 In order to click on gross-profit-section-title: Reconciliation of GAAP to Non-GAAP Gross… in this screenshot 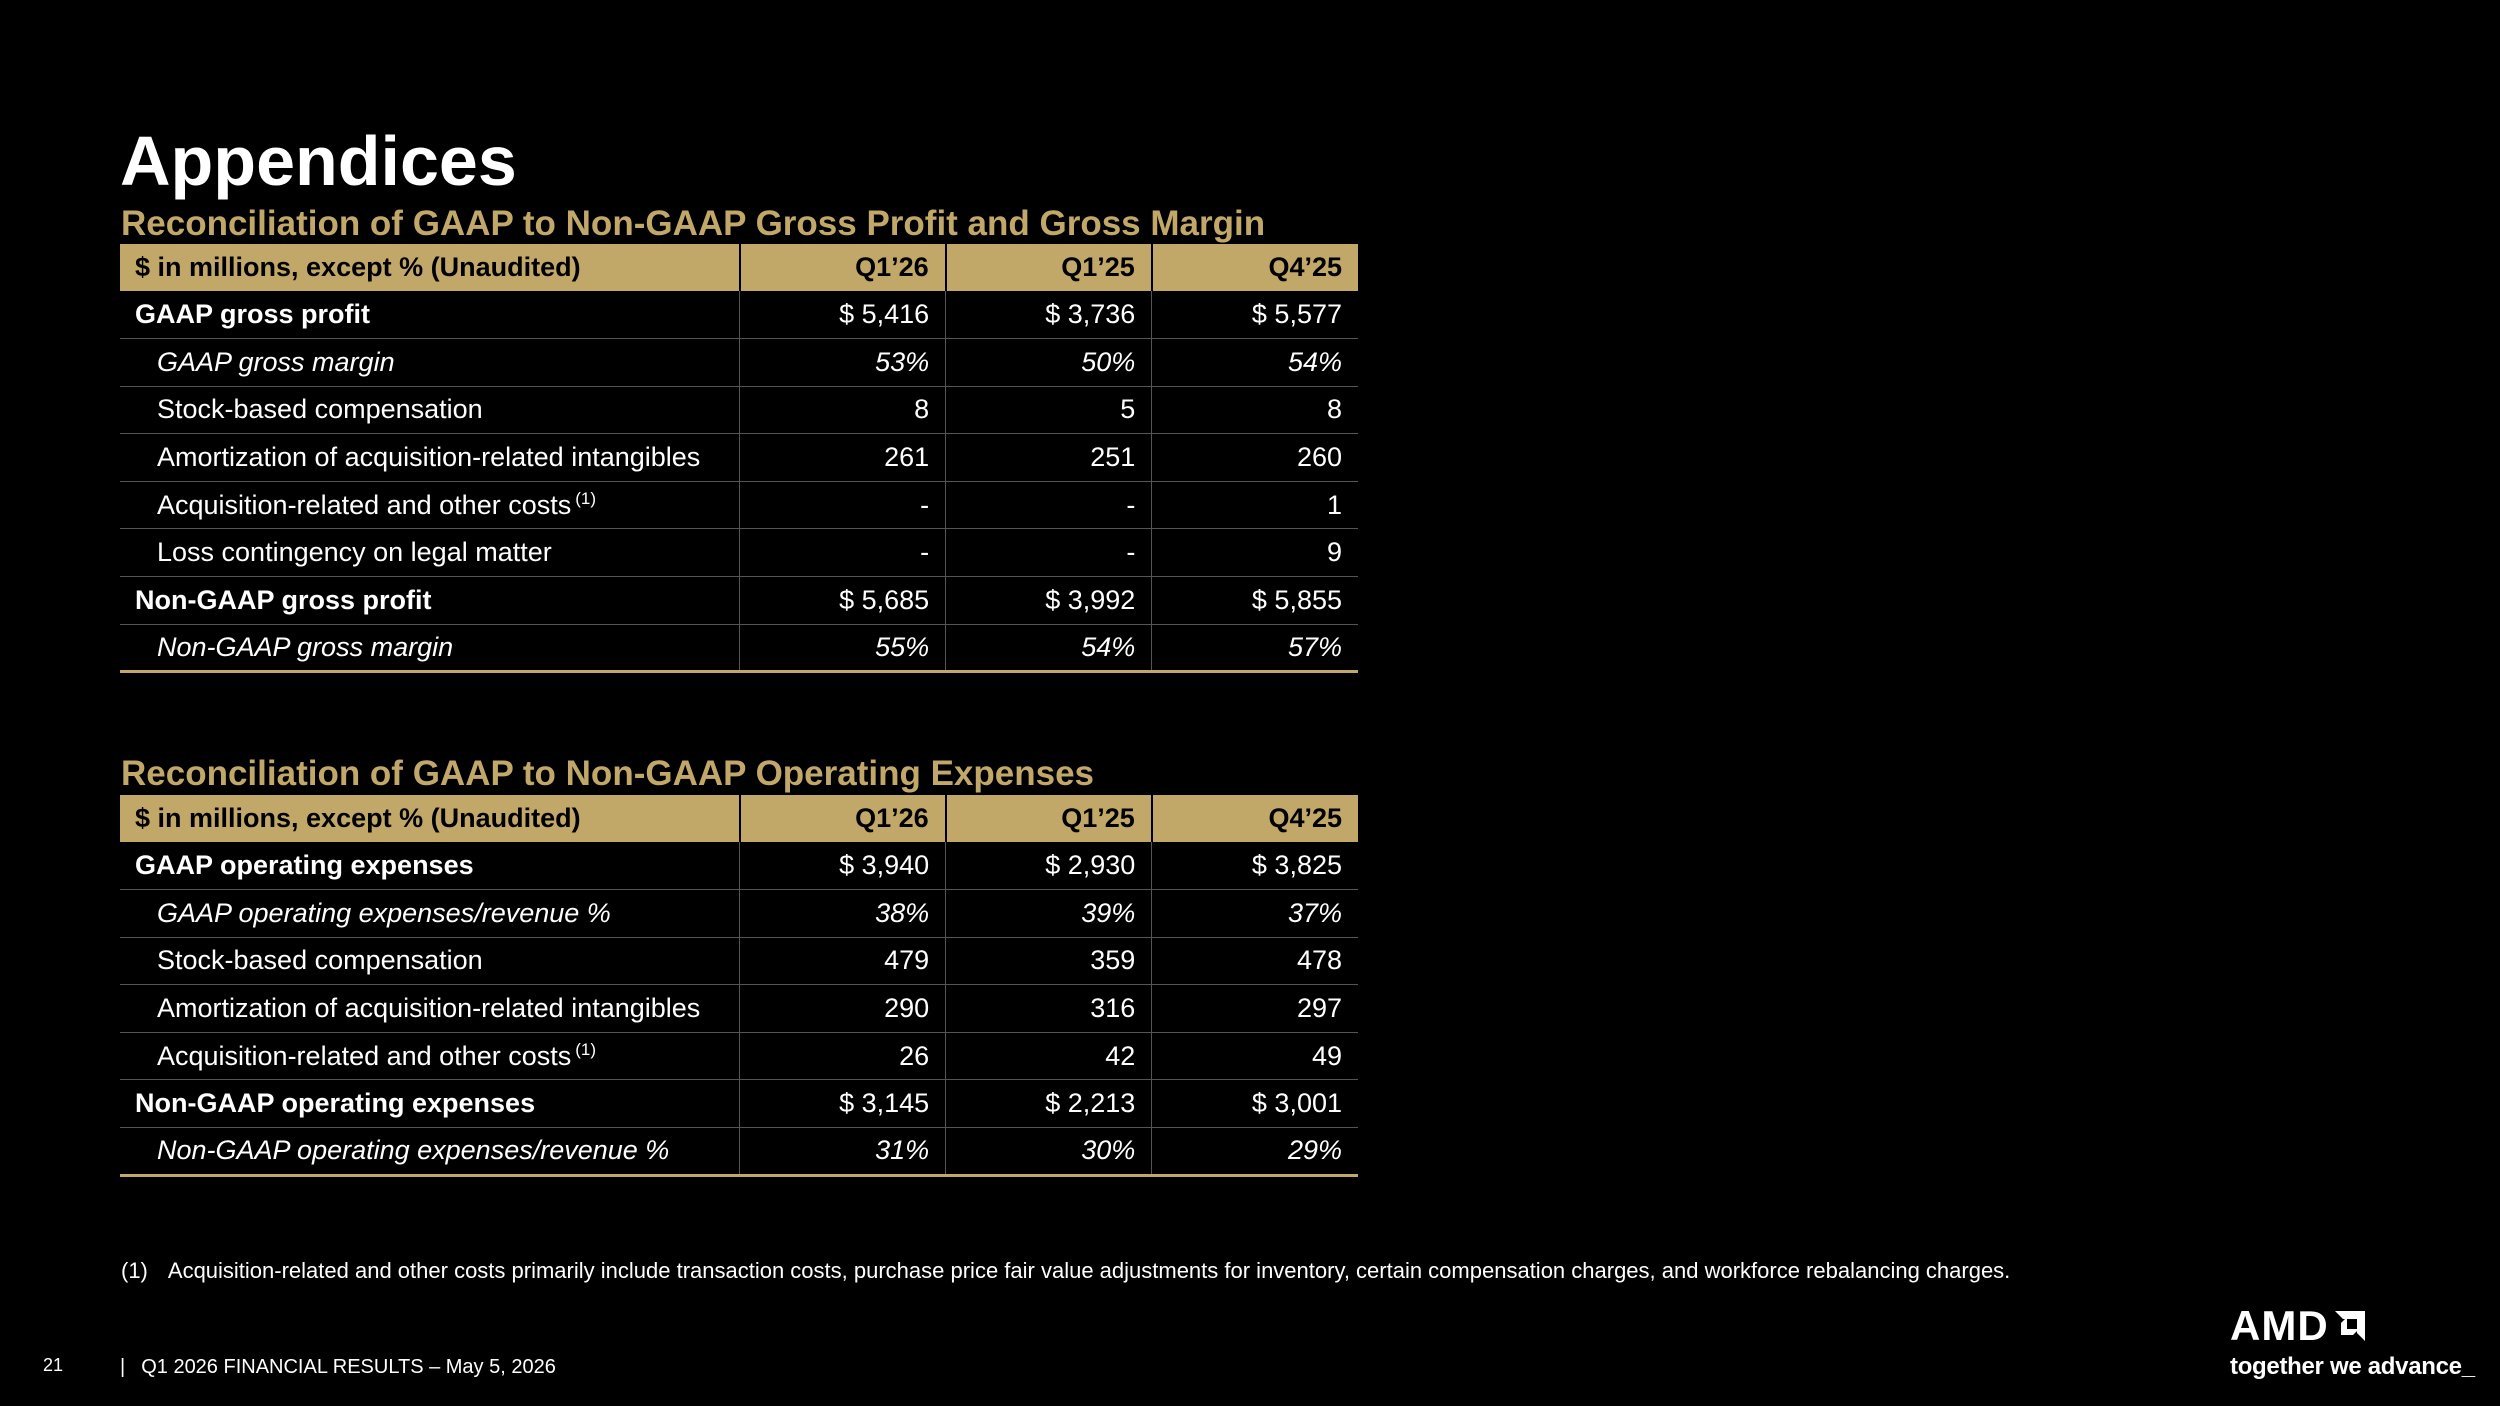, I will do `click(693, 223)`.